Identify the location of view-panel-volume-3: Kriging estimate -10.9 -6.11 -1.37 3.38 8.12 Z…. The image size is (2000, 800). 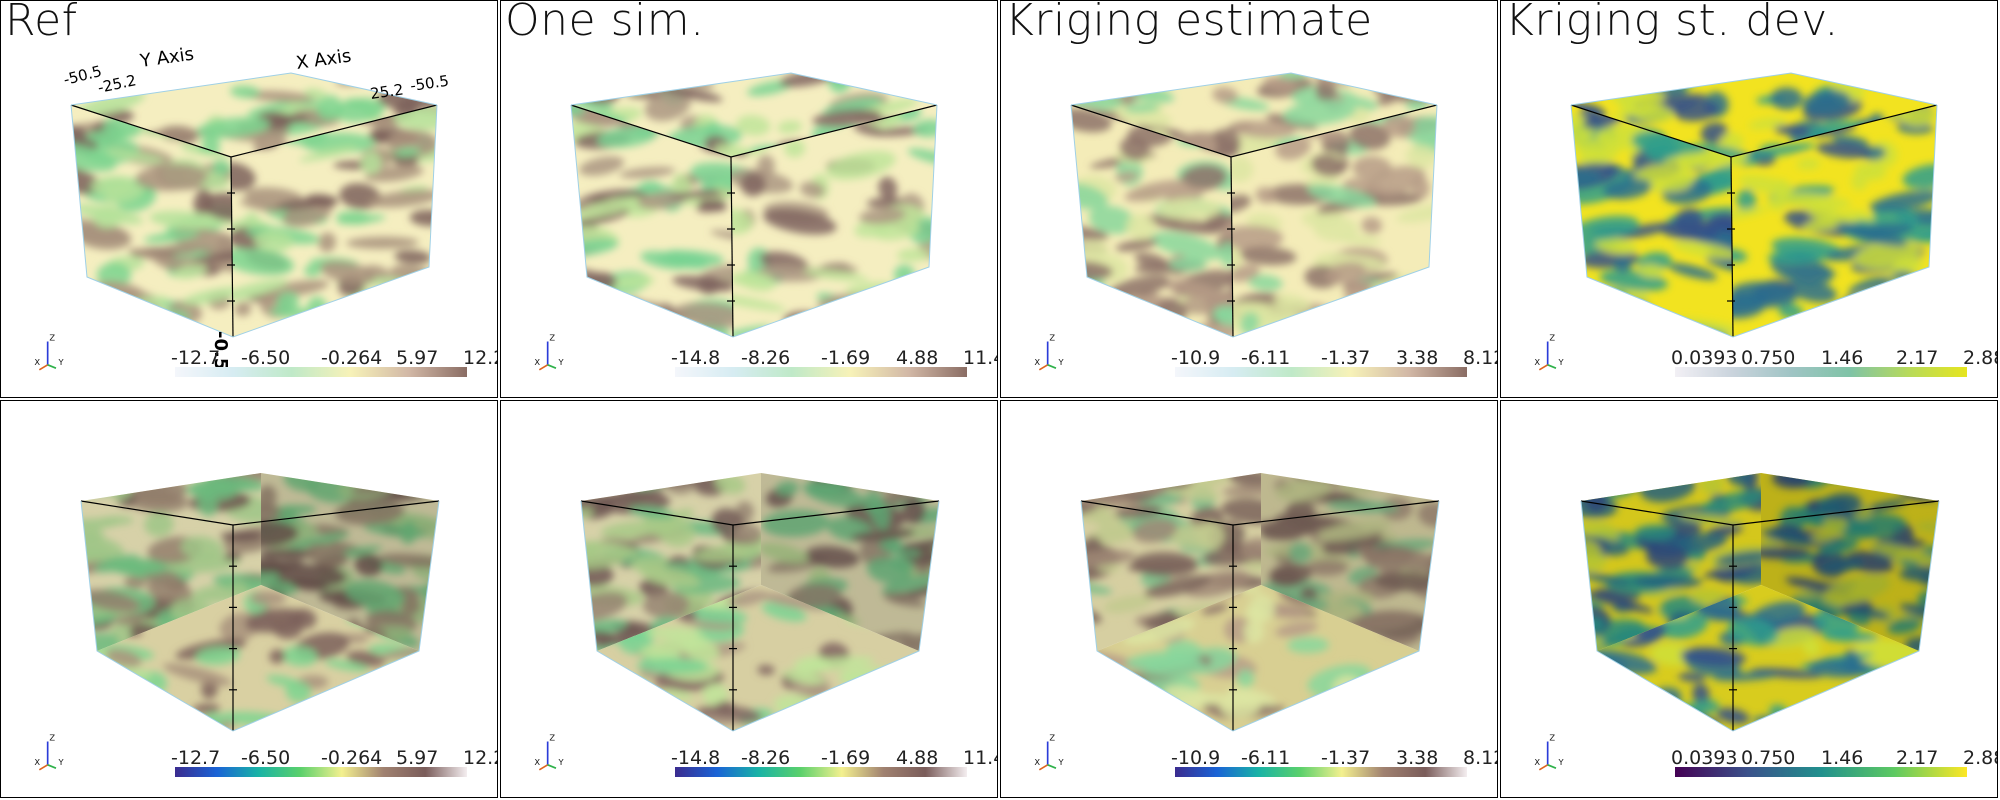
(1249, 199).